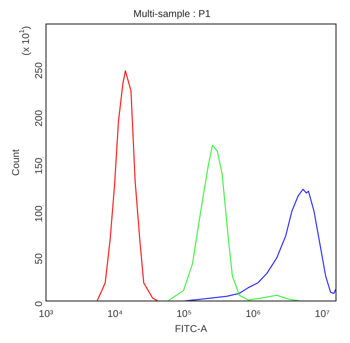 This screenshot has width=350, height=343. I want to click on y-tick-label: 200, so click(39, 118).